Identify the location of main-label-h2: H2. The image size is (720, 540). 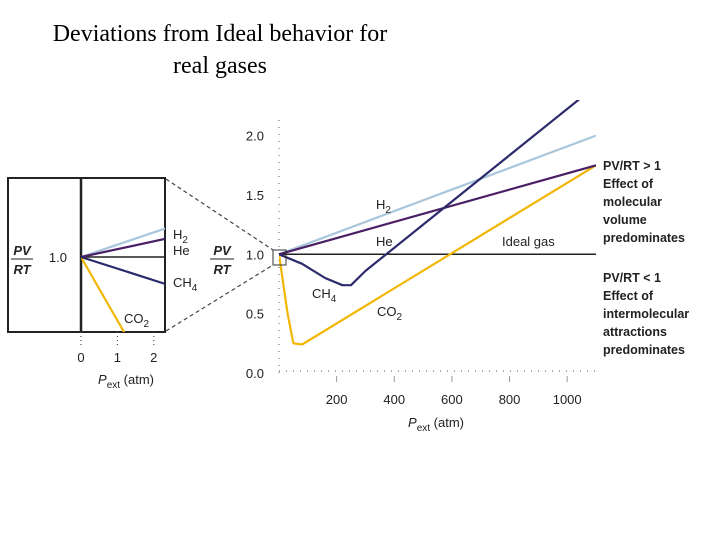
(383, 206).